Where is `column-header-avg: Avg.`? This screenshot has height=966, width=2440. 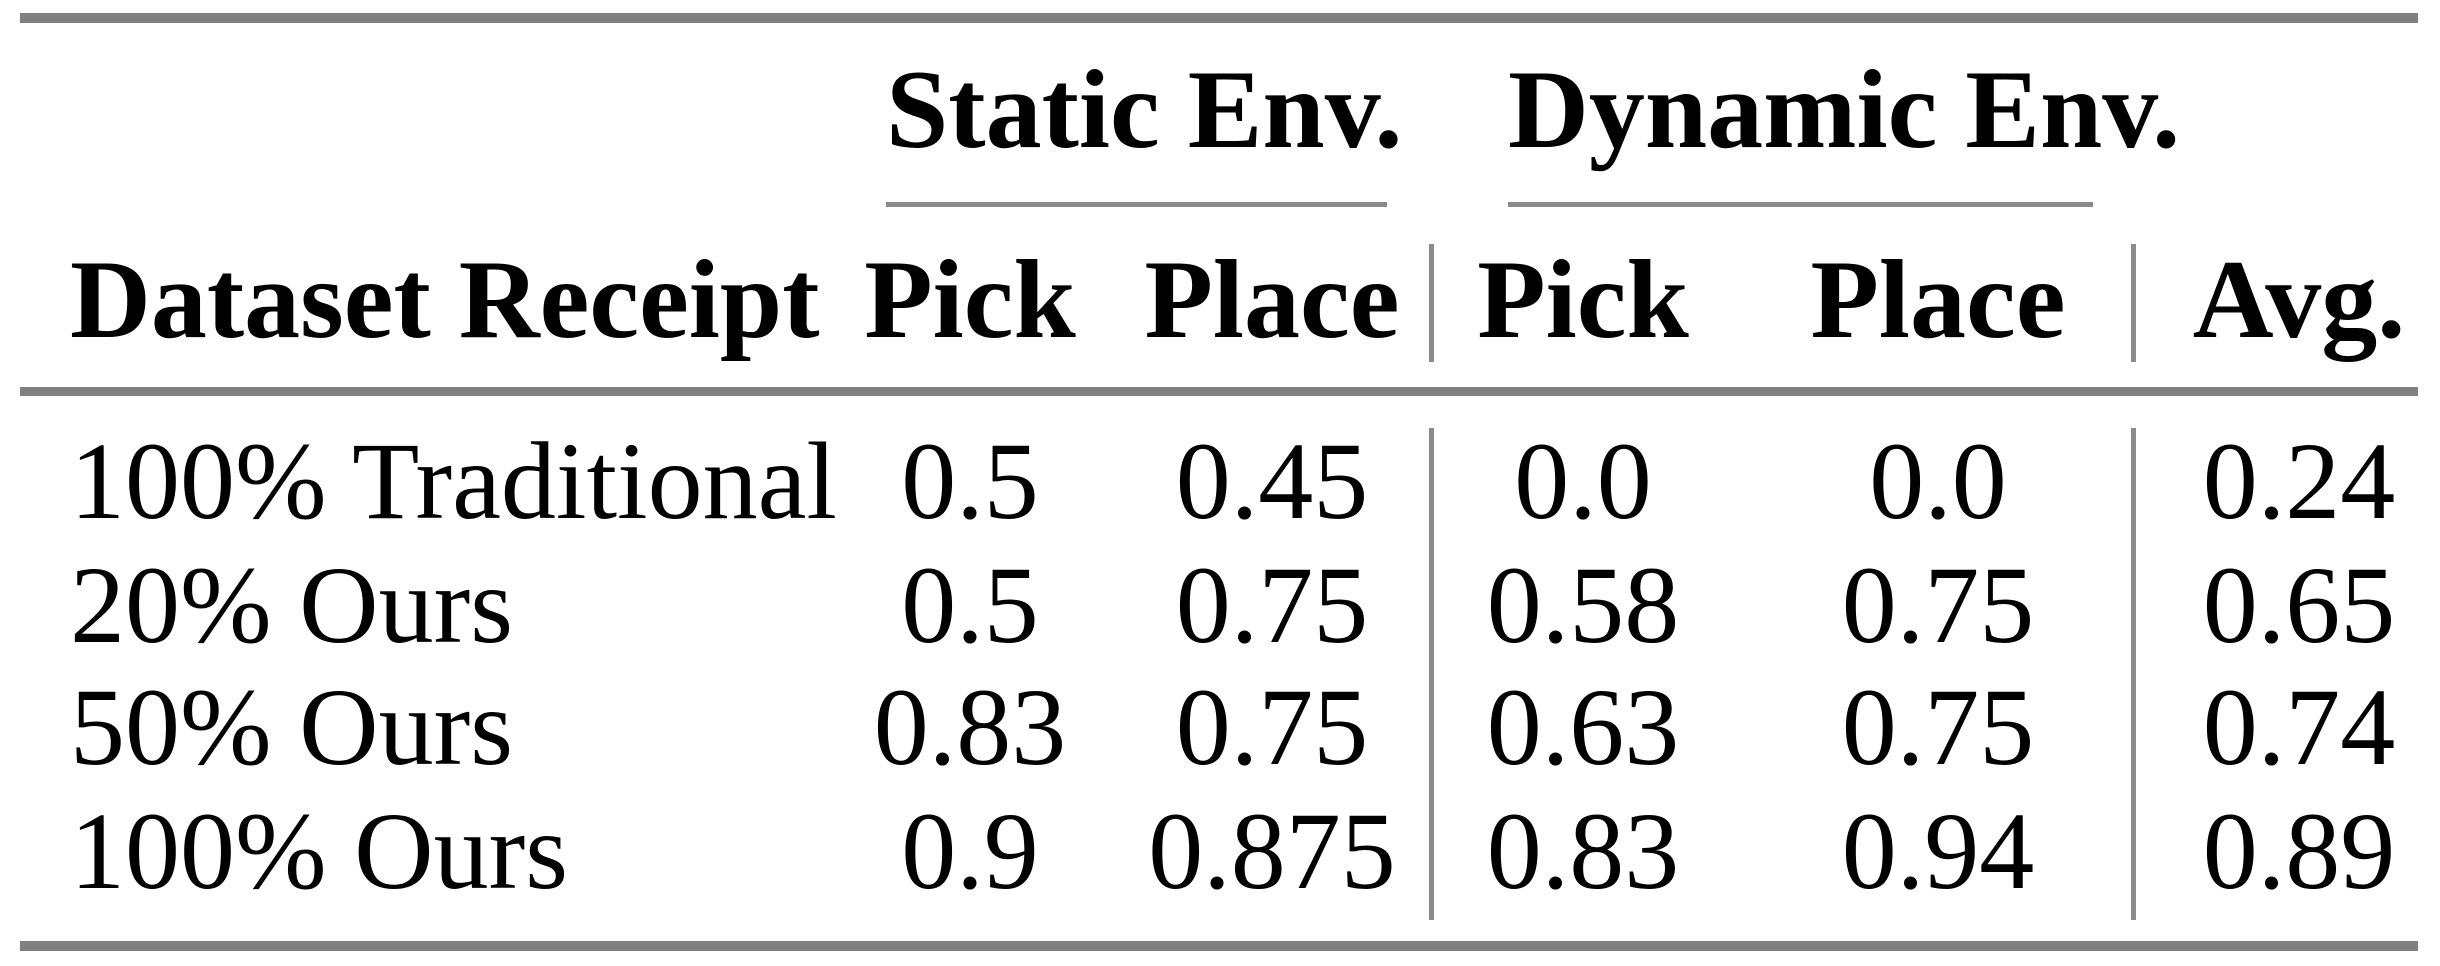
column-header-avg: Avg. is located at coordinates (2299, 300).